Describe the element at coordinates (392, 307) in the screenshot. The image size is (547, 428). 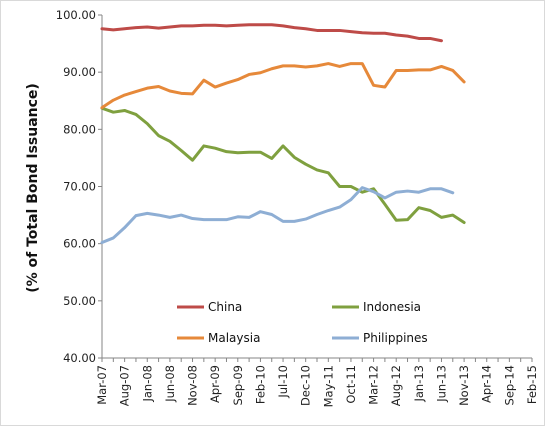
I see `legend-label-indonesia: Indonesia` at that location.